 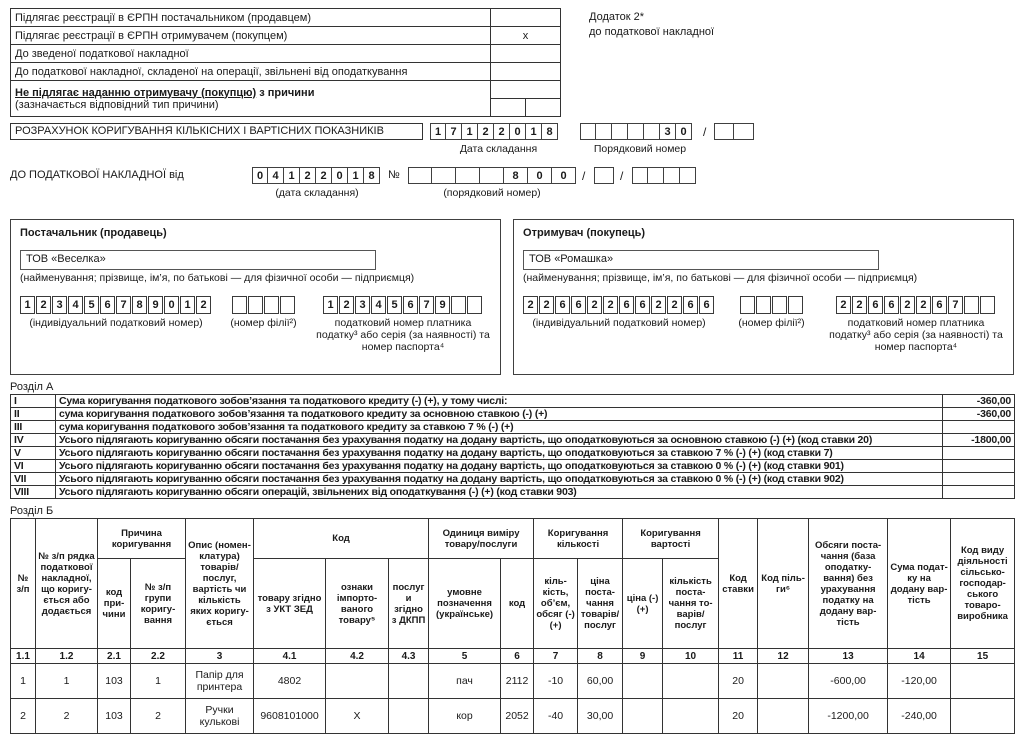 I want to click on option-label: До зведеної податкової накладної, so click(x=250, y=53).